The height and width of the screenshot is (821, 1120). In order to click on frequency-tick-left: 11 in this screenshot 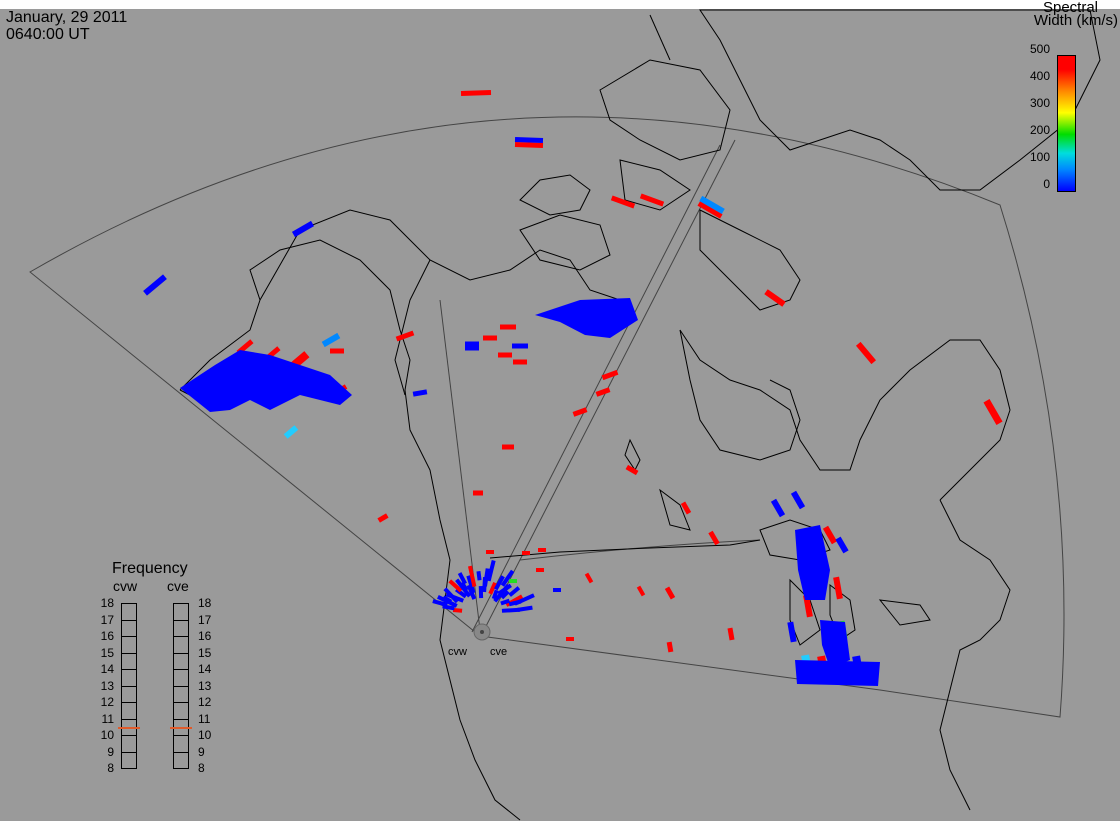, I will do `click(107, 718)`.